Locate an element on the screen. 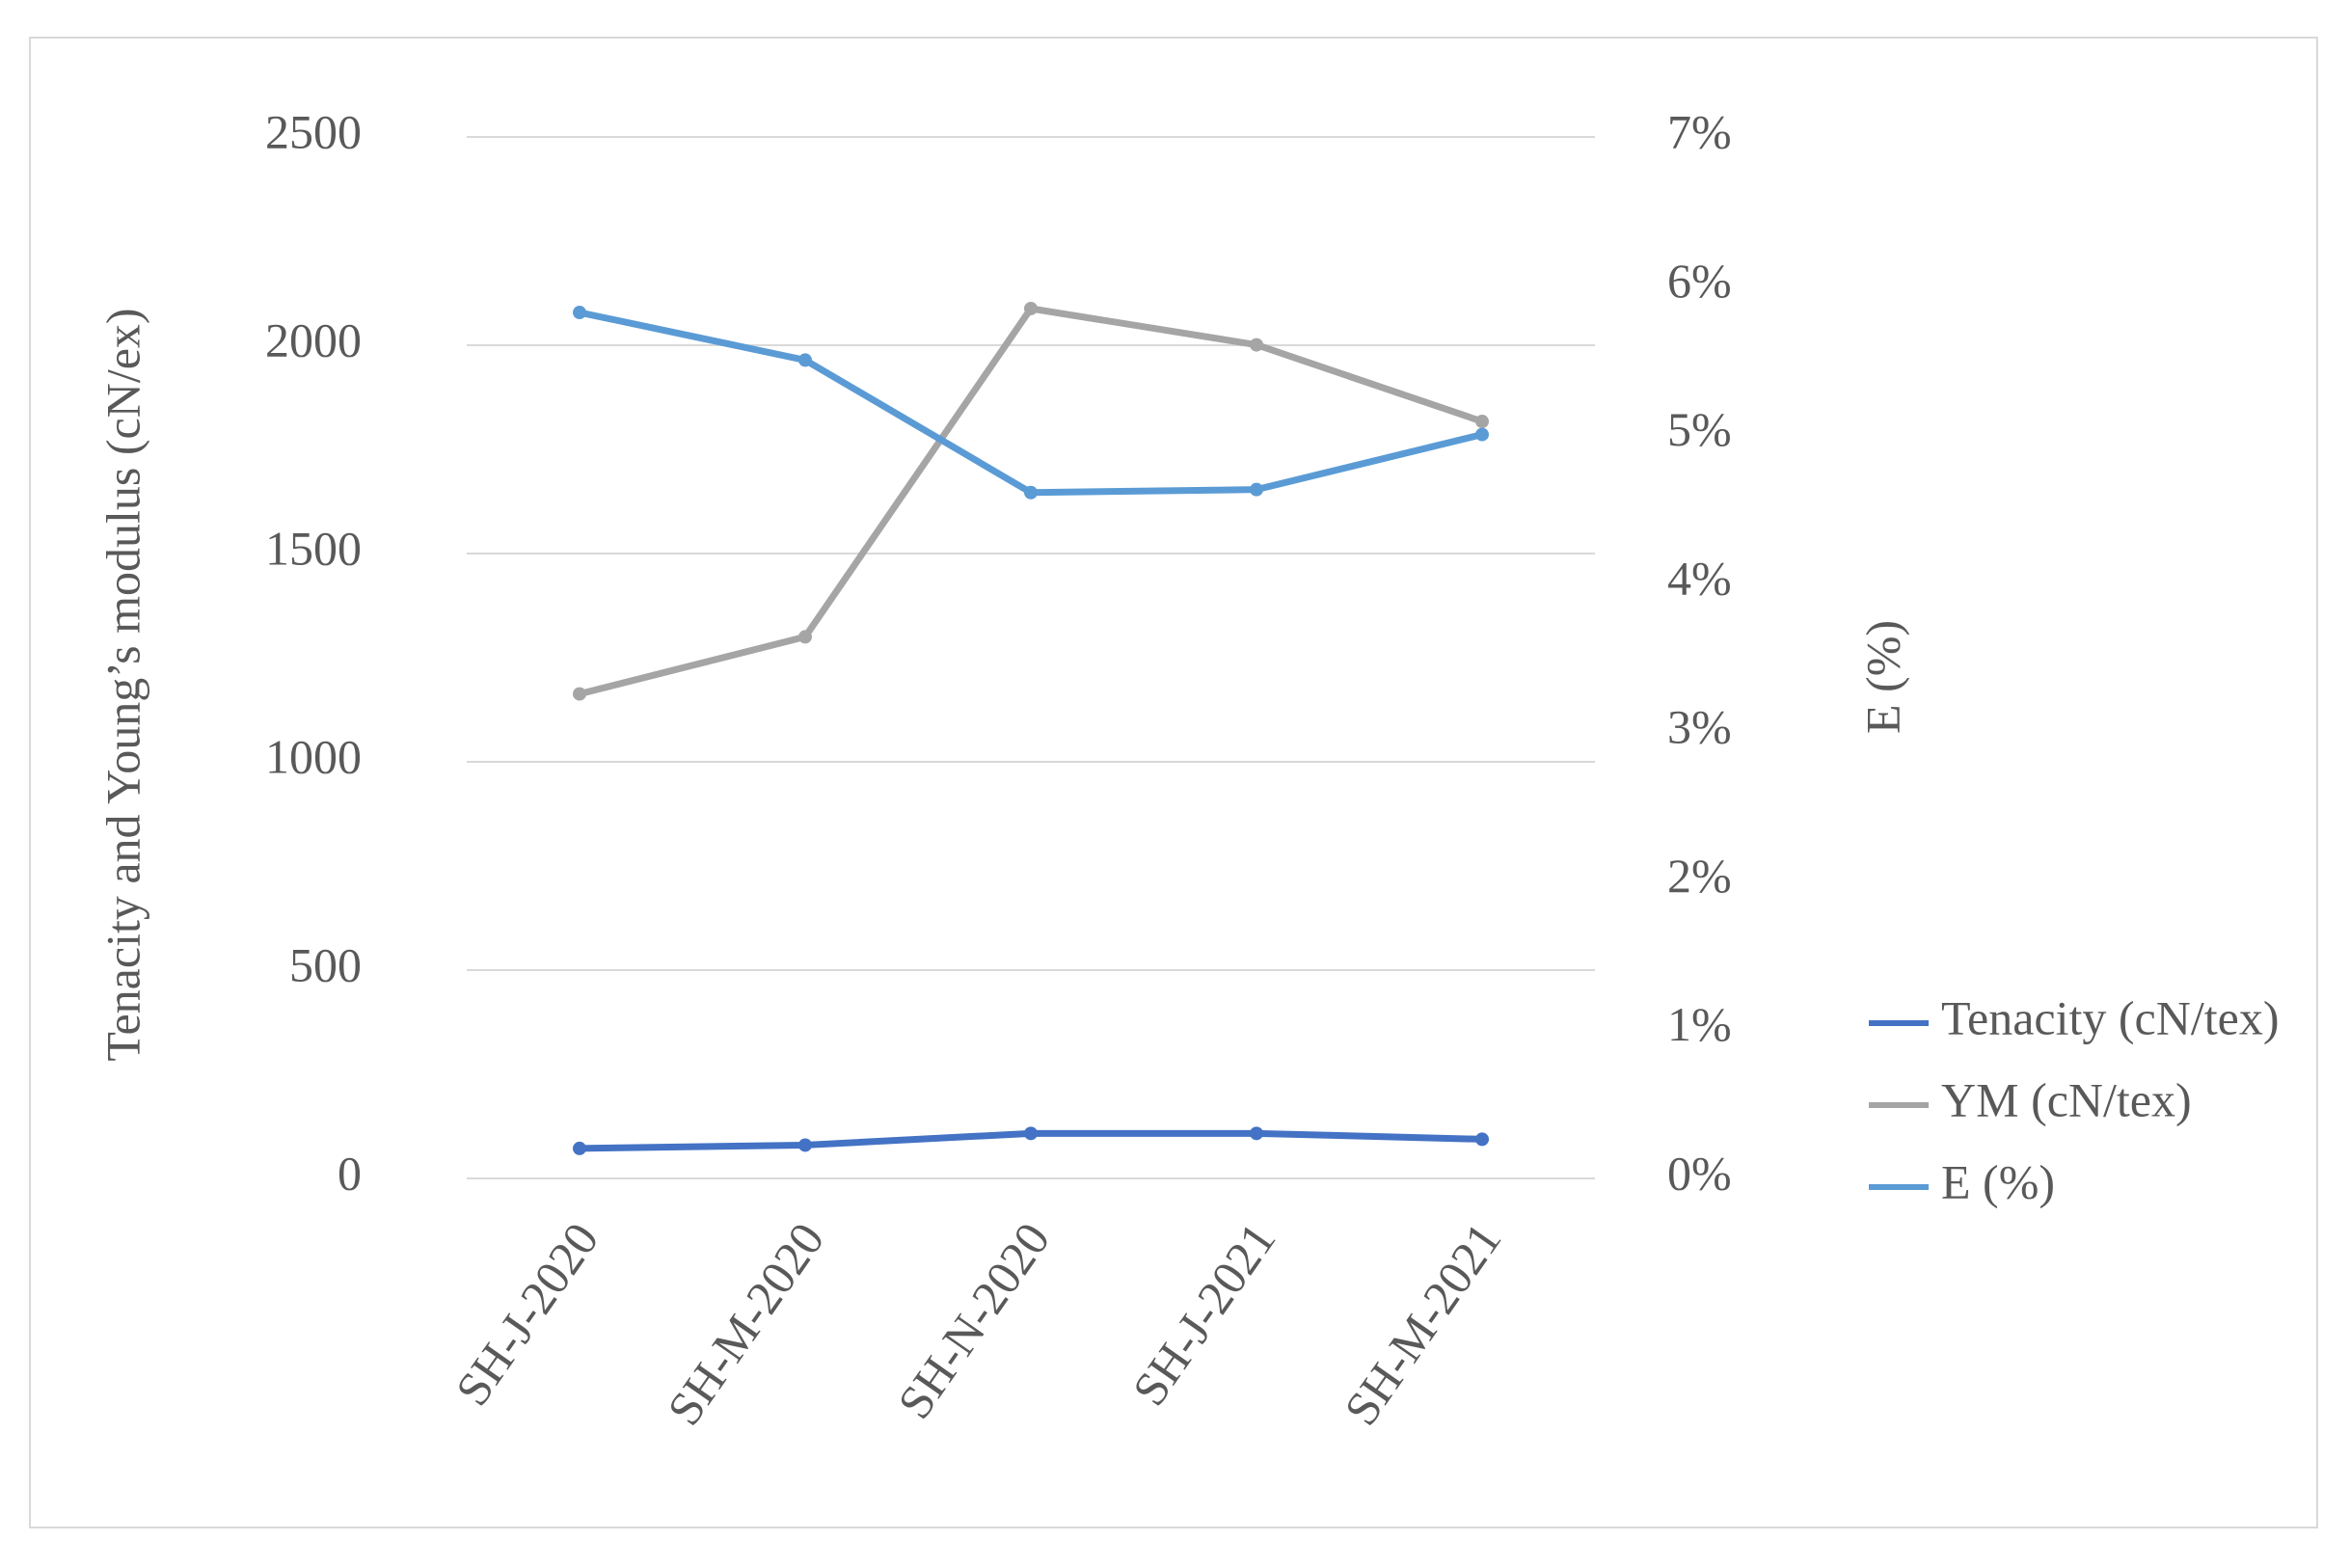 The height and width of the screenshot is (1568, 2350). y2-axis-title: E (%) is located at coordinates (1882, 677).